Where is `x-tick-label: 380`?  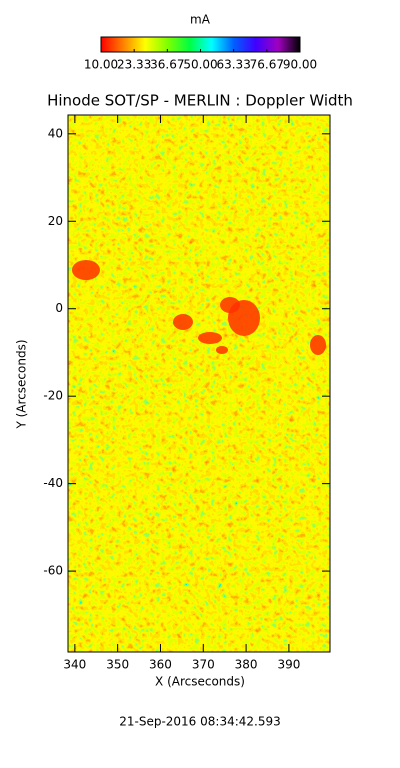 x-tick-label: 380 is located at coordinates (246, 665).